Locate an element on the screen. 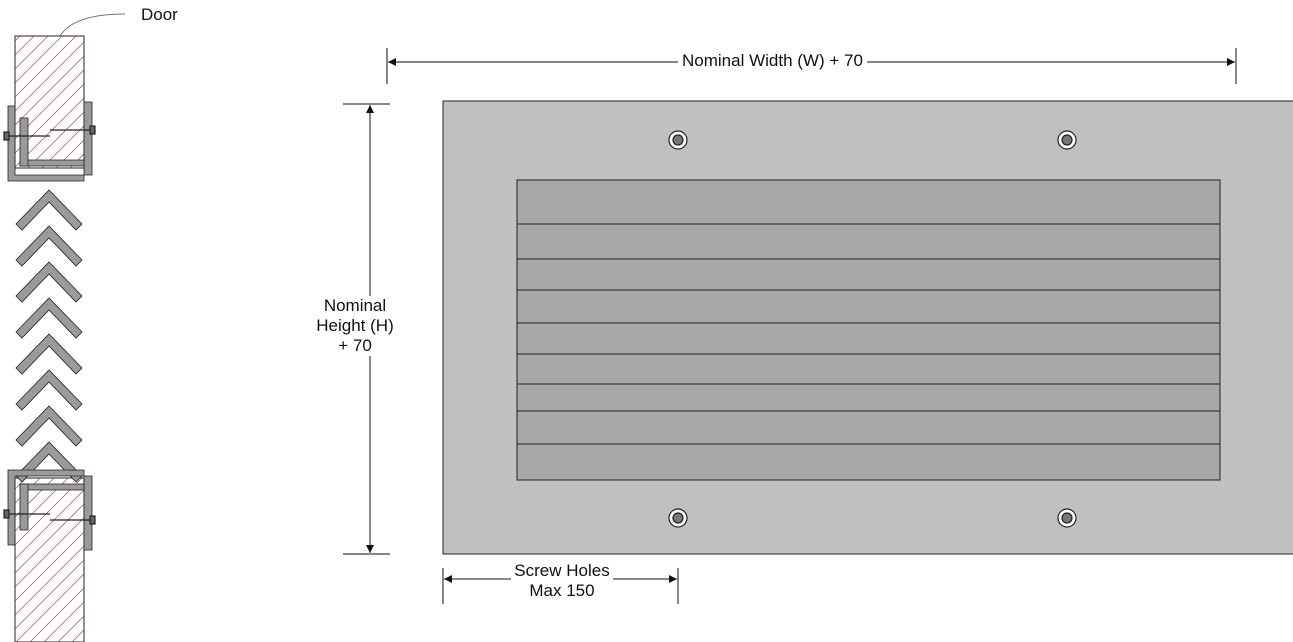 The image size is (1293, 642). screw-label-line1: Screw Holes is located at coordinates (562, 571).